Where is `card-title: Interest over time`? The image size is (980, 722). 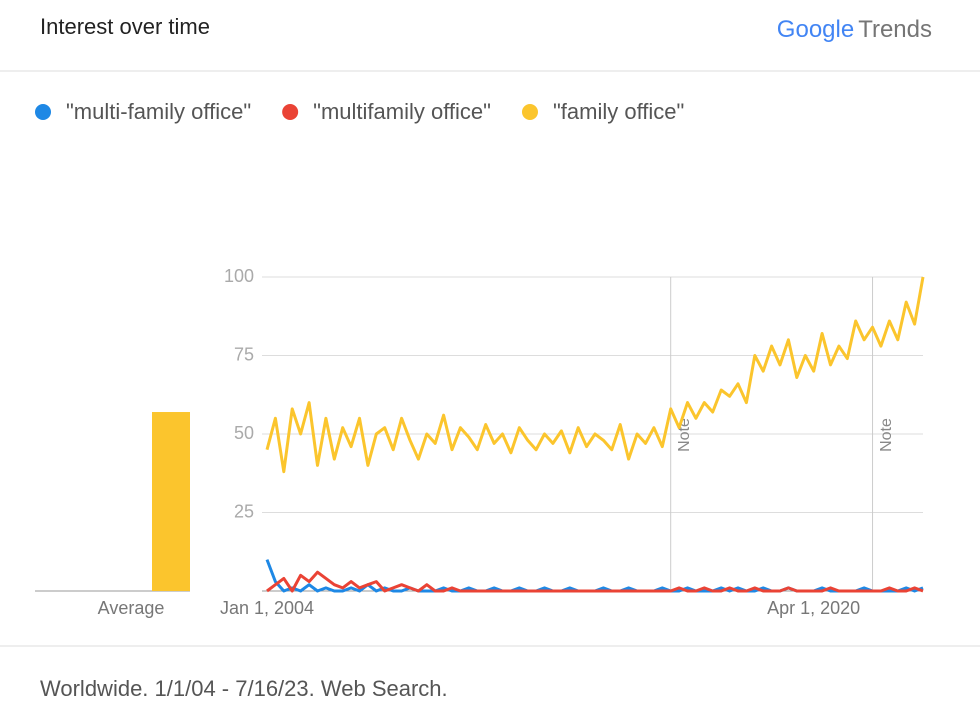 card-title: Interest over time is located at coordinates (125, 26).